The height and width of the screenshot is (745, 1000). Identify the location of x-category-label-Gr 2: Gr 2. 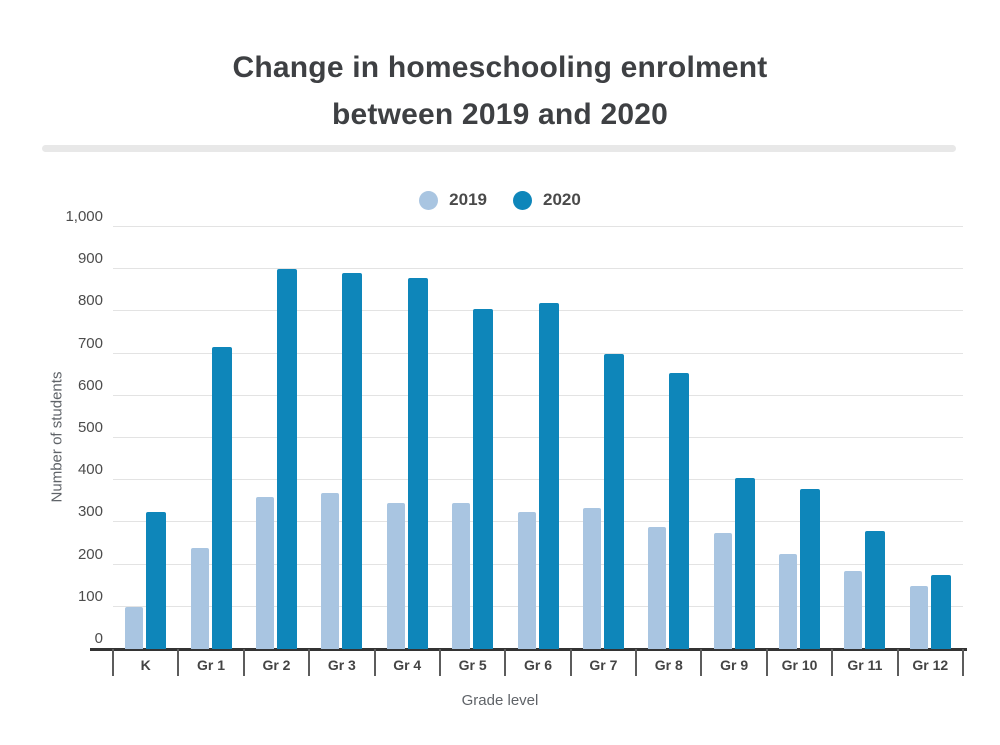
(276, 665).